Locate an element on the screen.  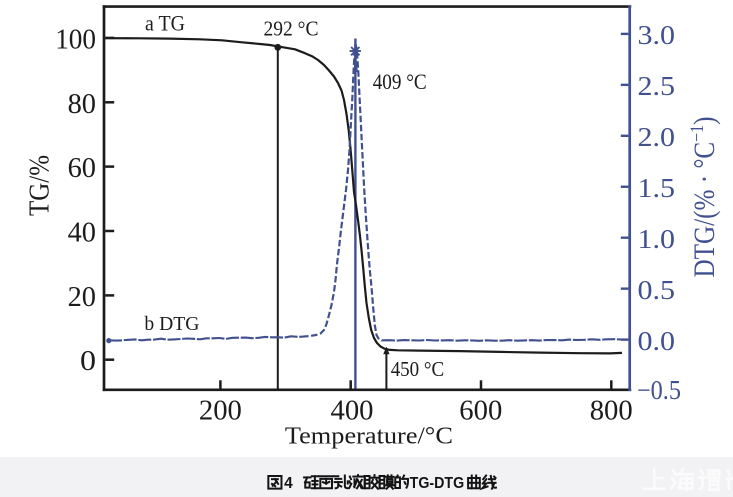
svg-text: 100 is located at coordinates (75, 39).